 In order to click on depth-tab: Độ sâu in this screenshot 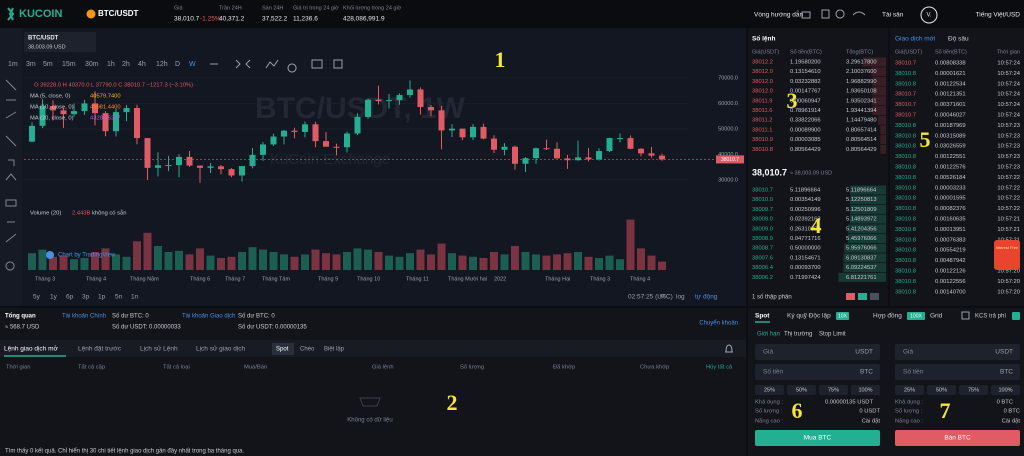, I will do `click(958, 39)`.